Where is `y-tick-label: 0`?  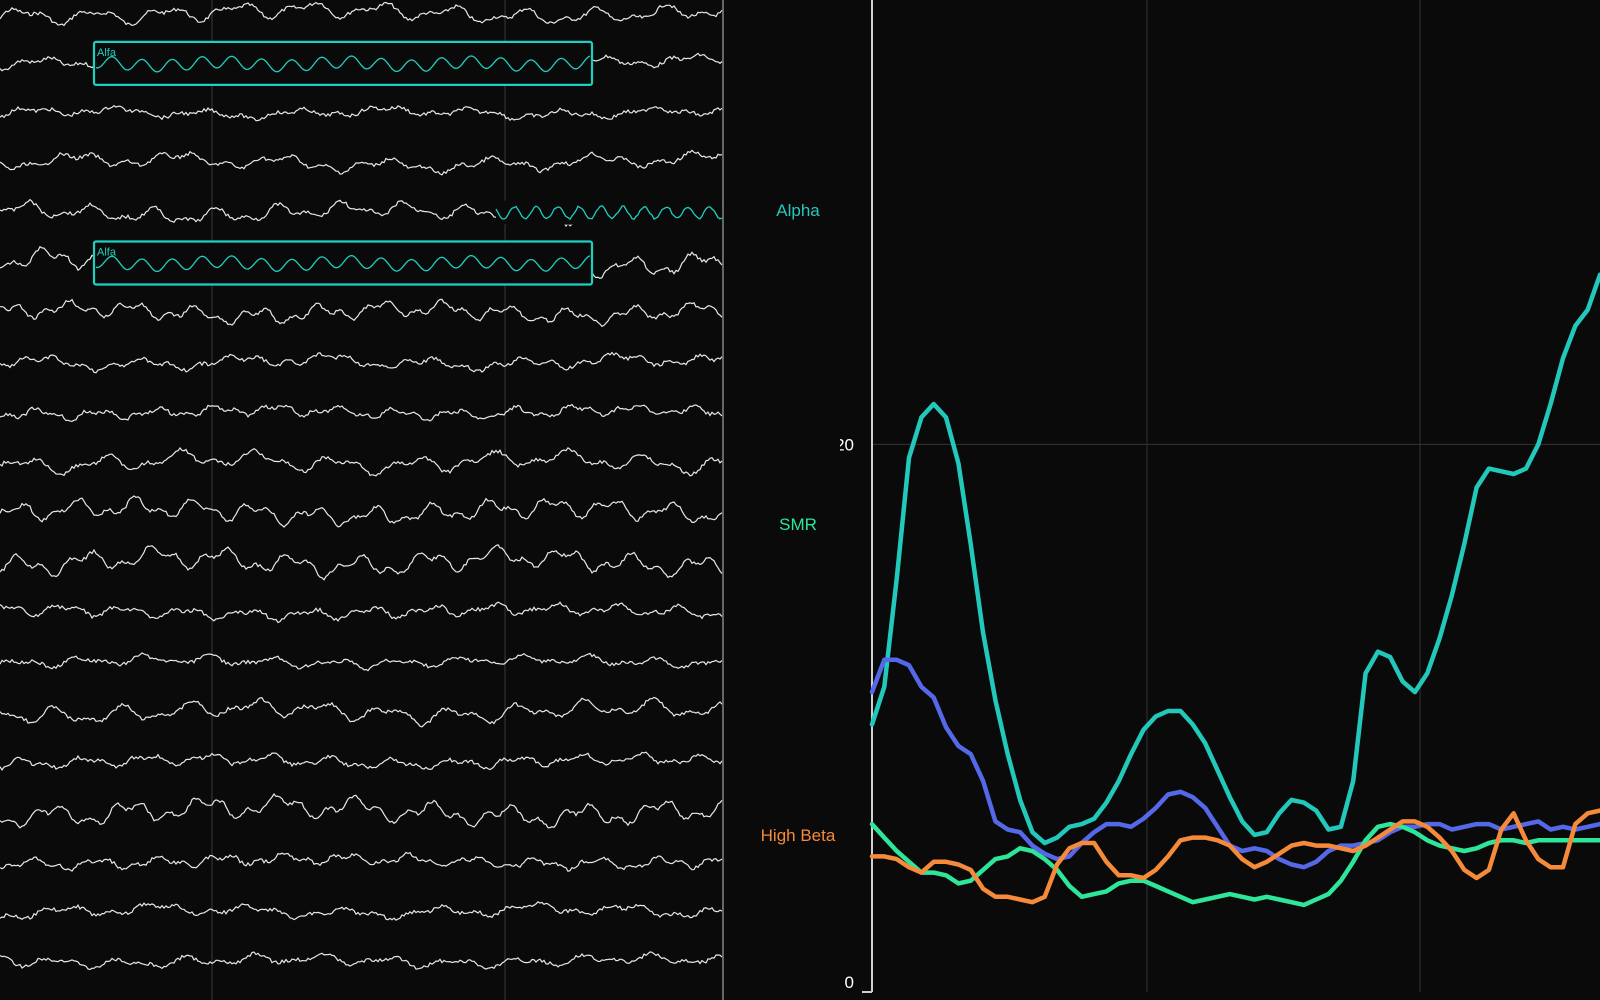 y-tick-label: 0 is located at coordinates (849, 982).